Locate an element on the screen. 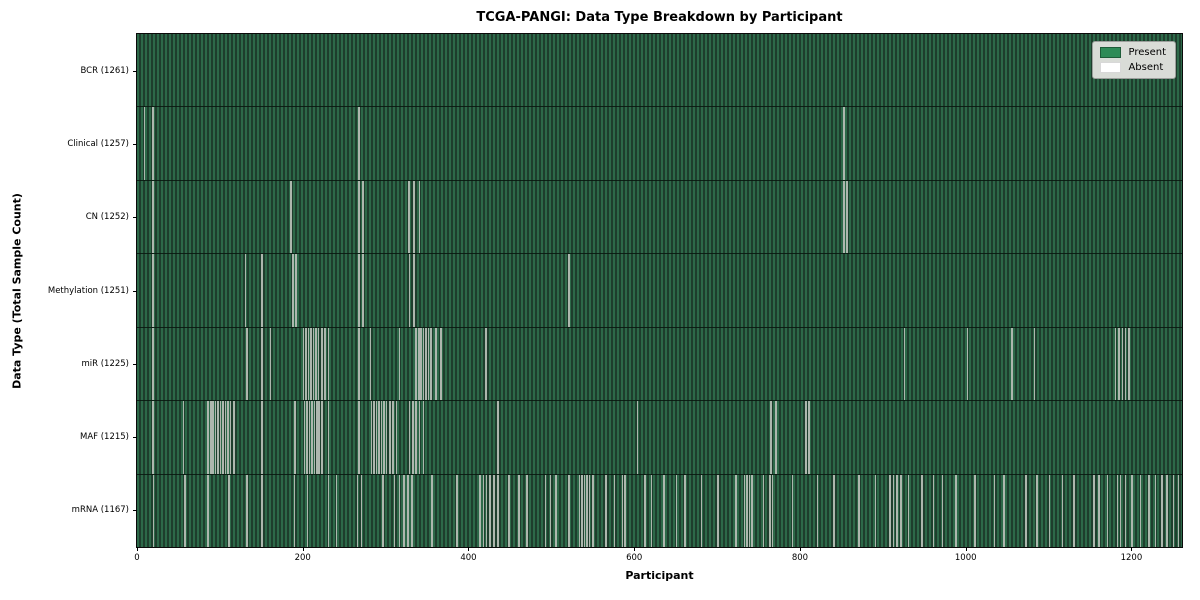 Image resolution: width=1200 pixels, height=600 pixels. y-tick-label-mrna: mRNA (1167) is located at coordinates (100, 510).